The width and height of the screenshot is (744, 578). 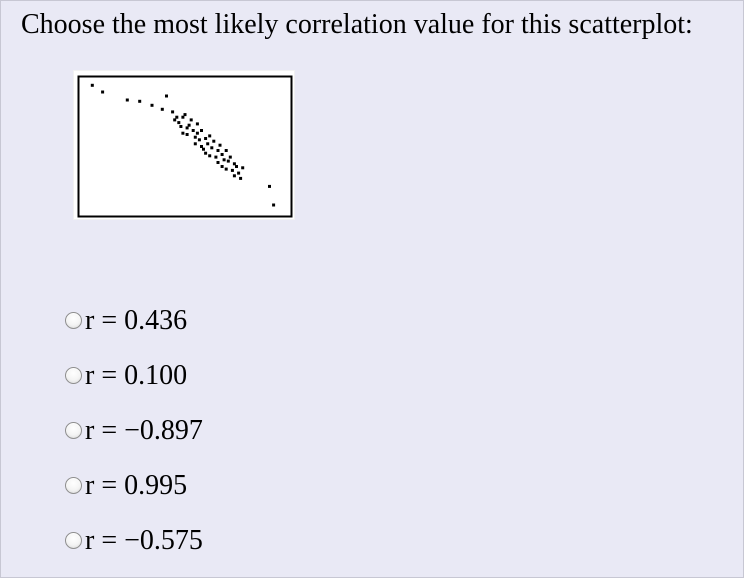 I want to click on answer-option-2: r = 0.100, so click(x=134, y=375).